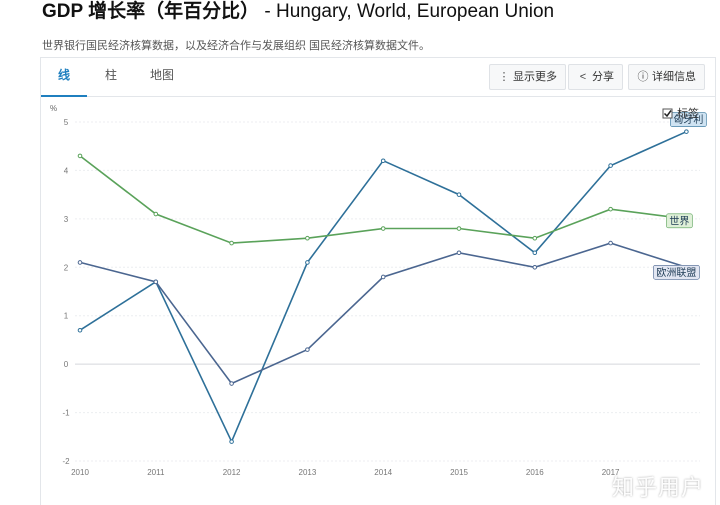 The width and height of the screenshot is (720, 505). I want to click on tab-bar: 柱, so click(110, 75).